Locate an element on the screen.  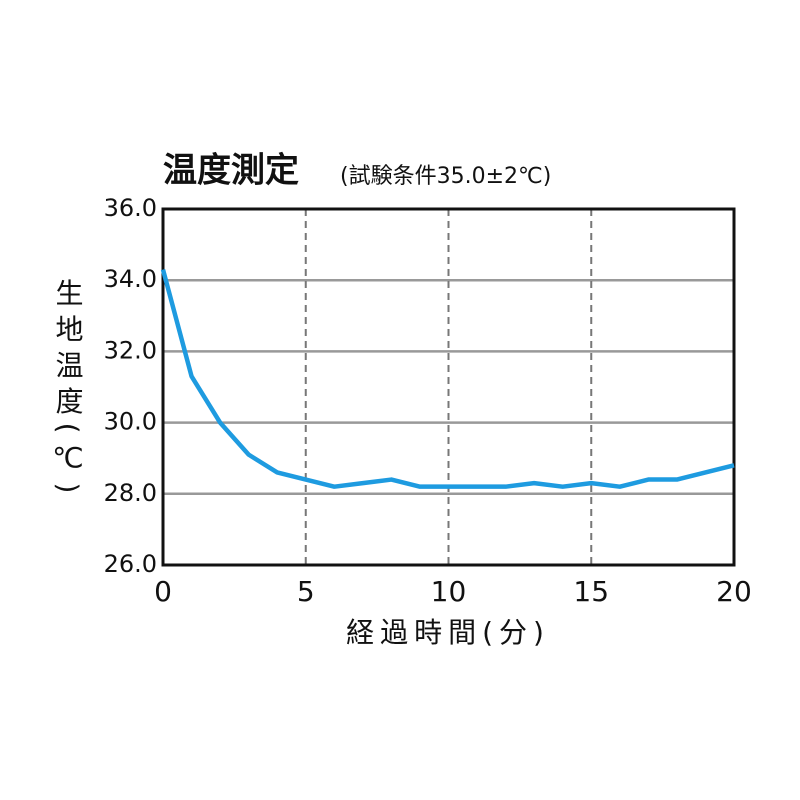
x-tick-label: 0 is located at coordinates (163, 591).